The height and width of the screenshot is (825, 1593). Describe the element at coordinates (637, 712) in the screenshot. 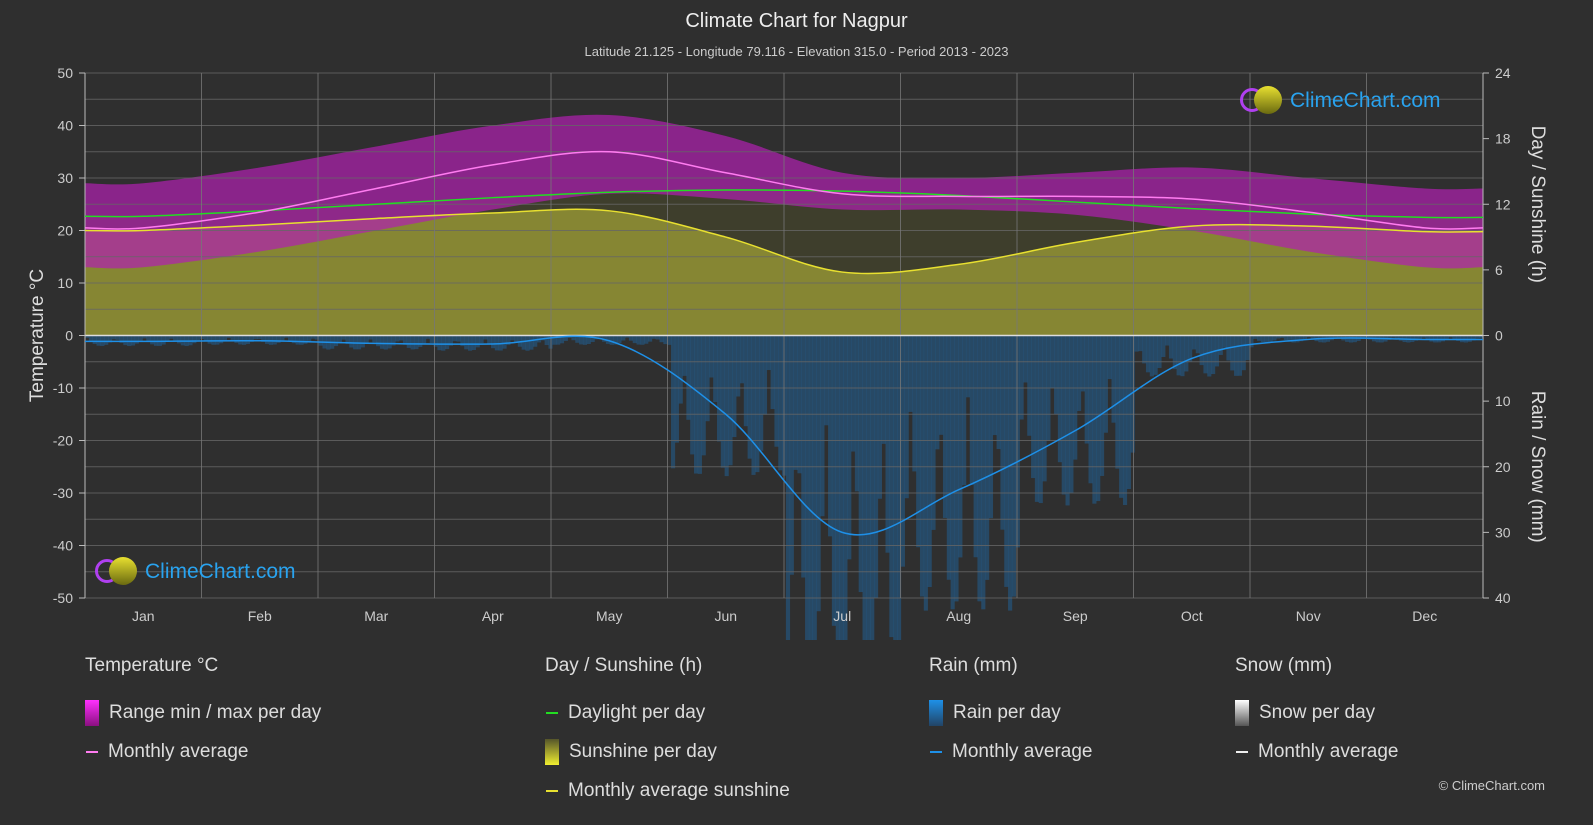

I see `legend-label: Daylight per day` at that location.